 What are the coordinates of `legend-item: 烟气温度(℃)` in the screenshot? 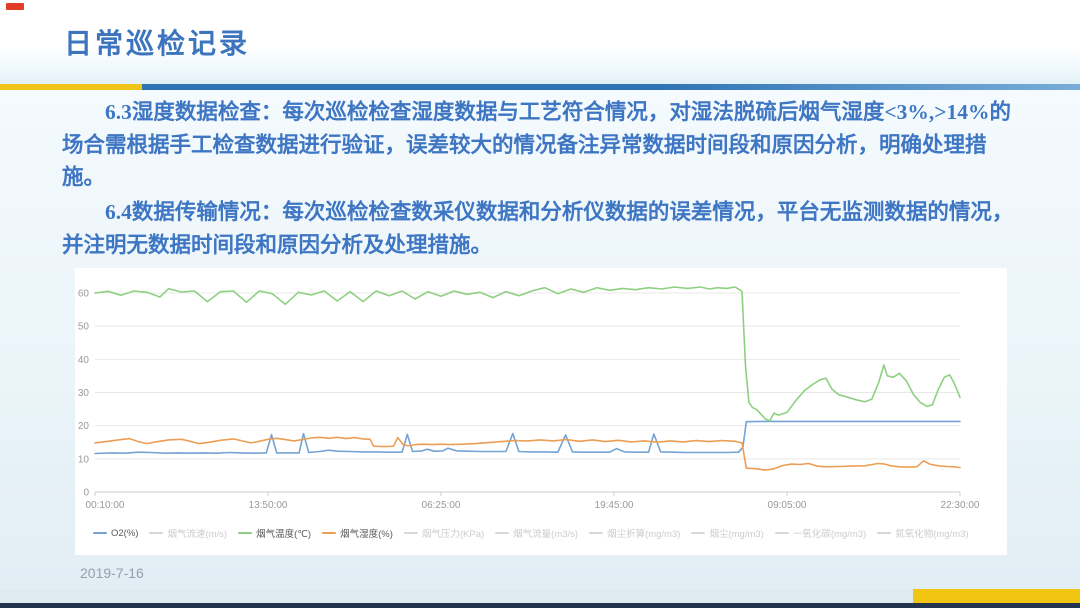 It's located at (274, 533).